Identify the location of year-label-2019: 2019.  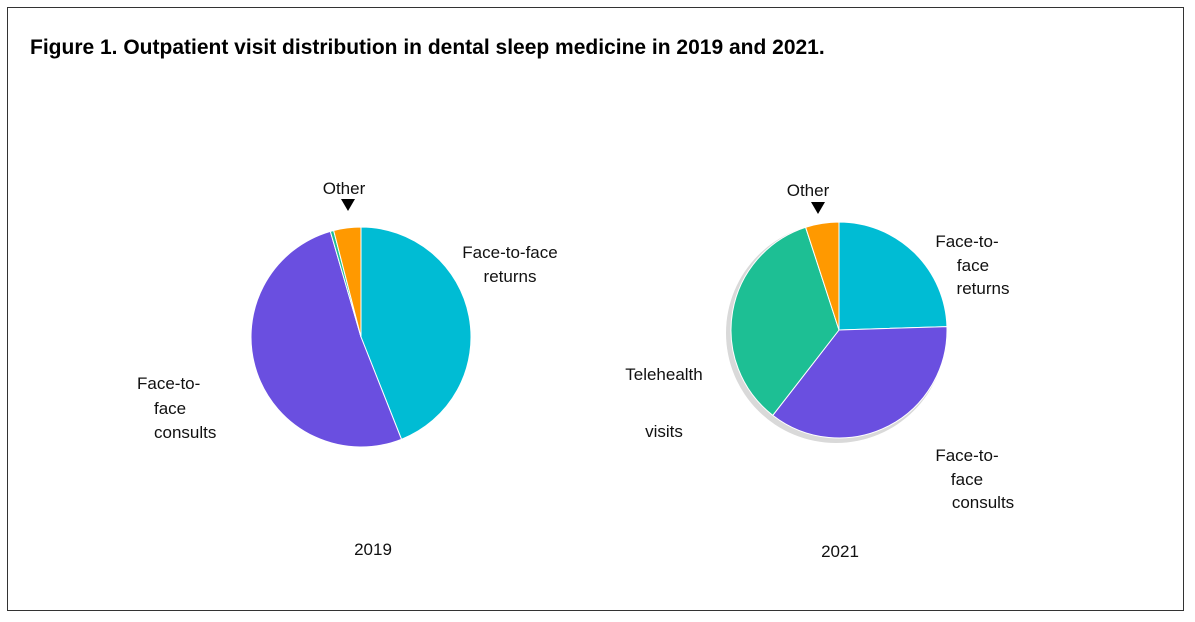
(373, 549).